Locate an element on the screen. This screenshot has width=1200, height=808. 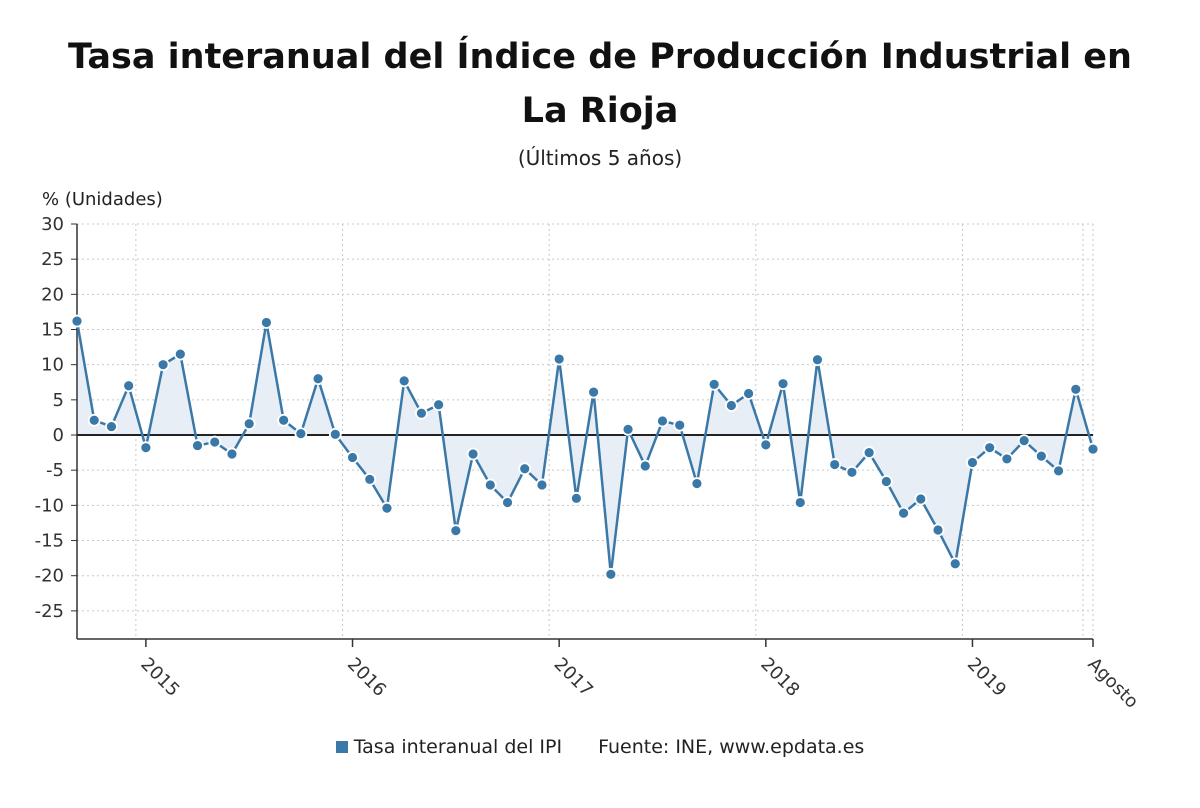
y-tick-label: -15 is located at coordinates (49, 541).